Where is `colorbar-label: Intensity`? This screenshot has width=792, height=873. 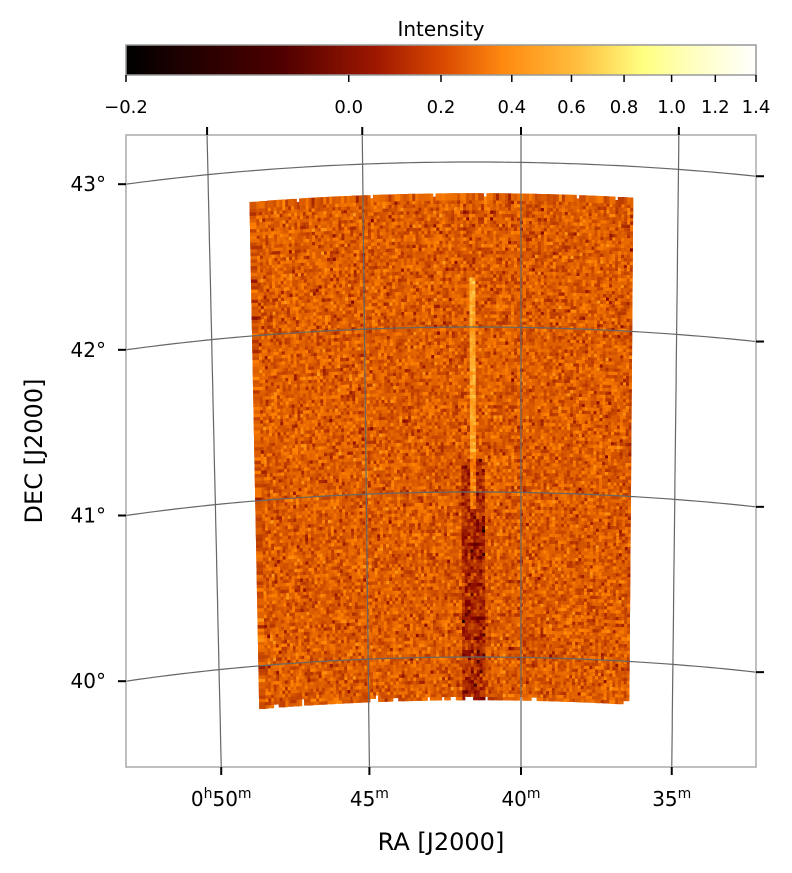 colorbar-label: Intensity is located at coordinates (440, 29).